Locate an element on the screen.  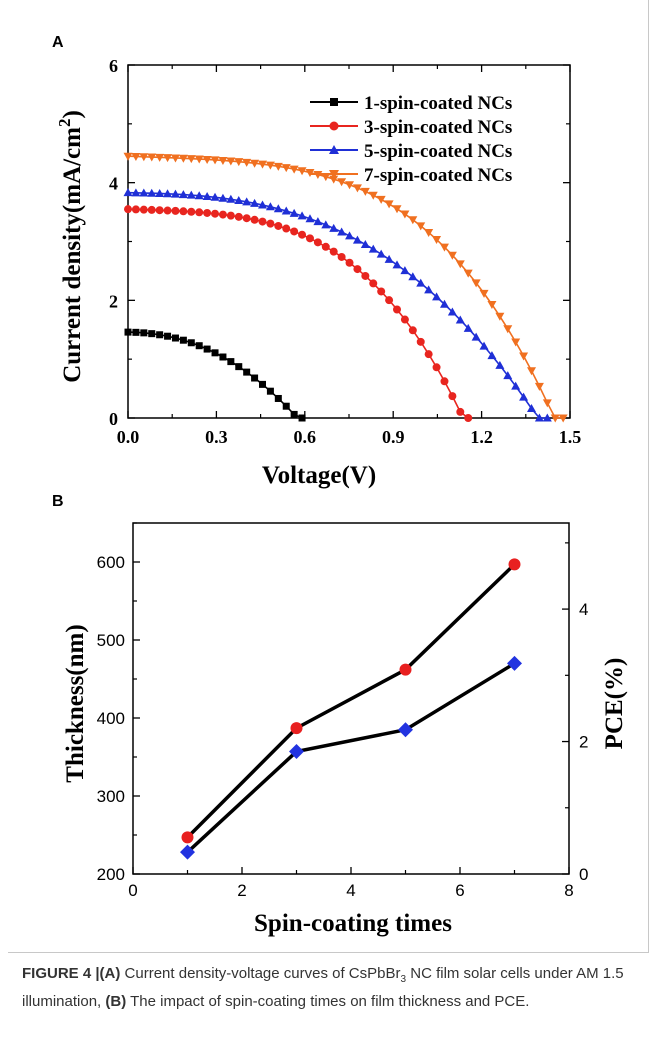
x-tick-label-b: 6 is located at coordinates (459, 890).